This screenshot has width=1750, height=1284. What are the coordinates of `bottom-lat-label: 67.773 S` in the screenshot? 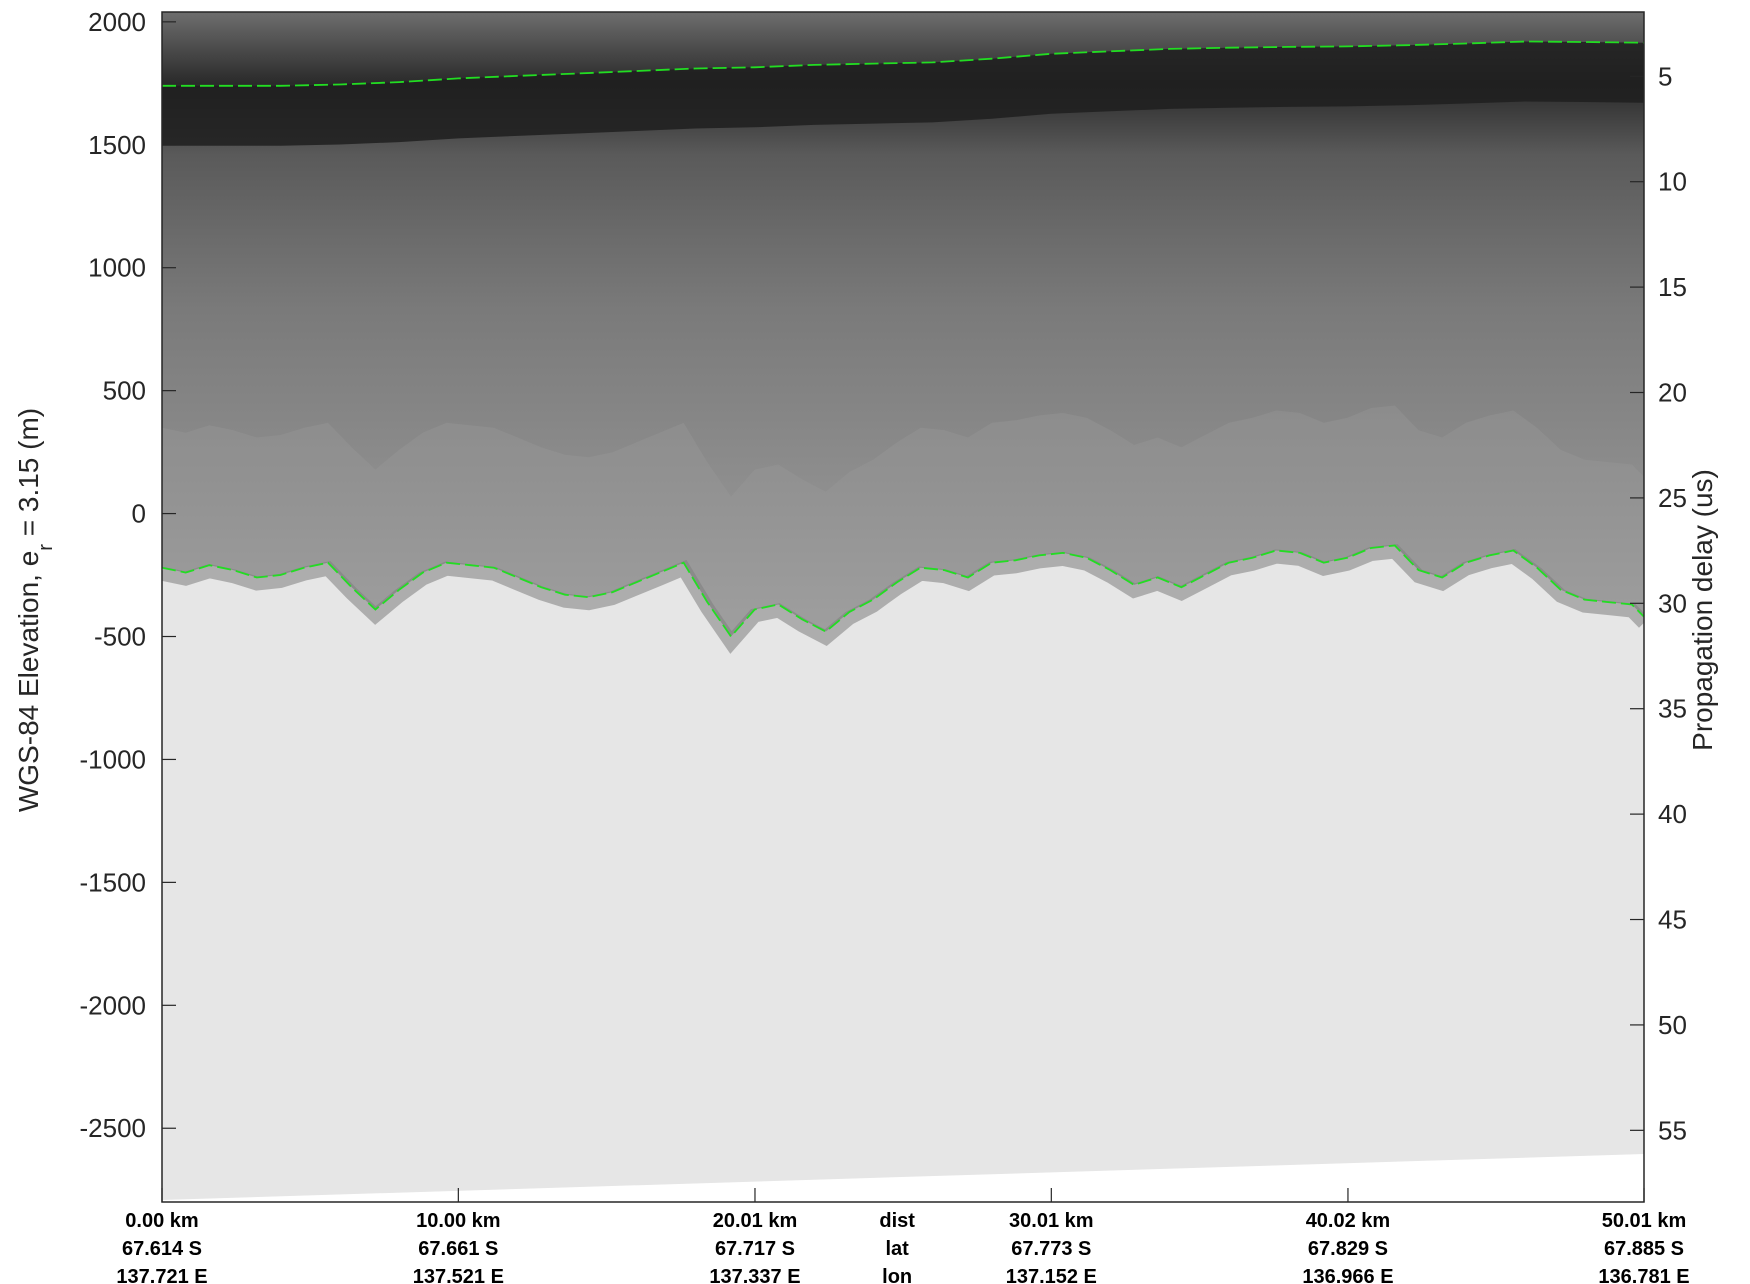 It's located at (1051, 1249).